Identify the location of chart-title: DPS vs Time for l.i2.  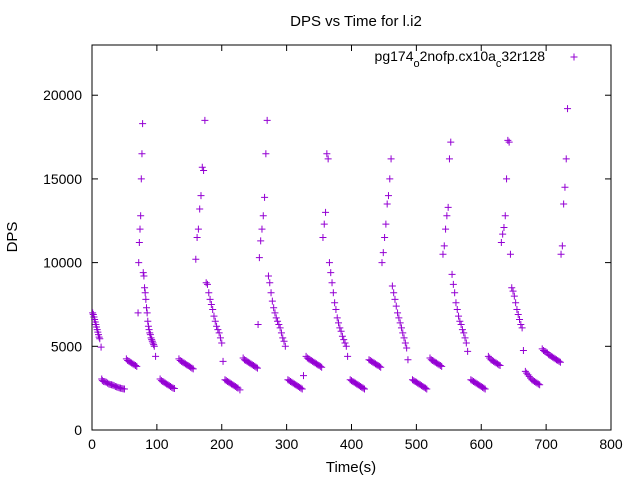
(356, 21).